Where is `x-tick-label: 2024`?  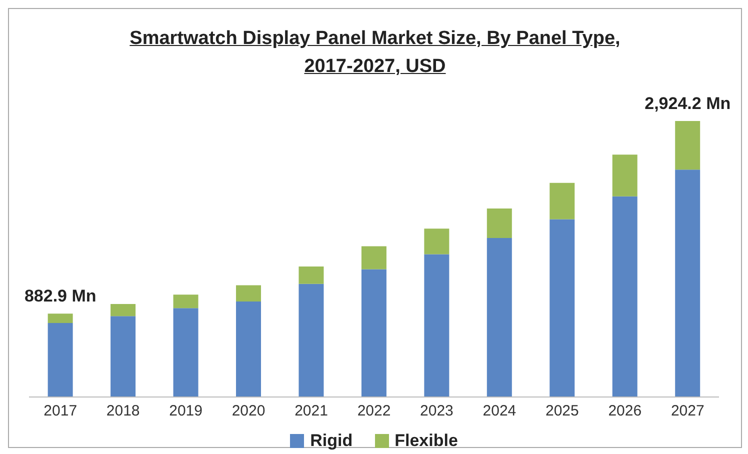 x-tick-label: 2024 is located at coordinates (499, 411).